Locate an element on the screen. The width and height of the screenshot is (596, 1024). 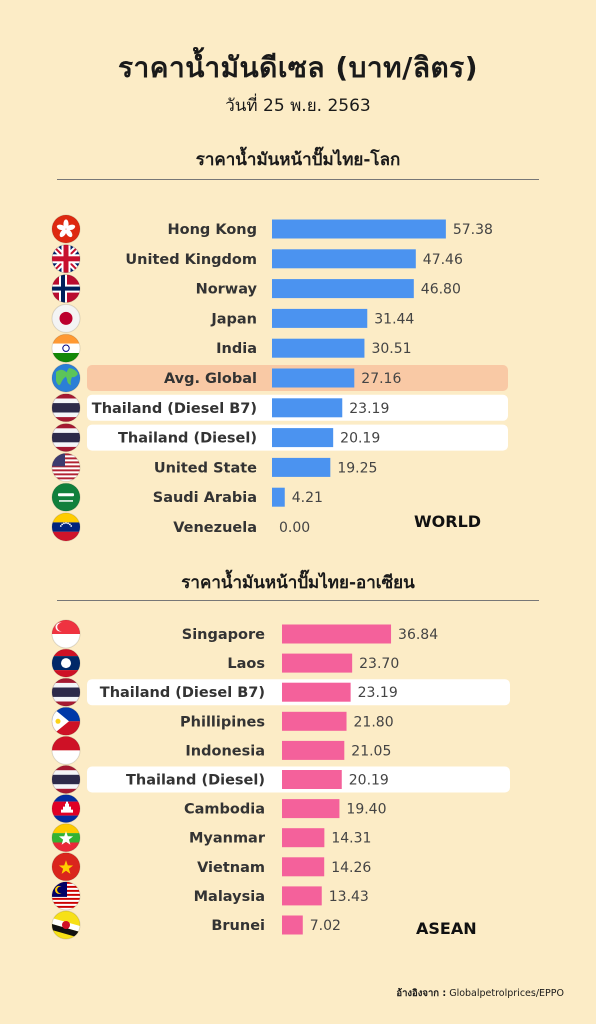
asean-value-label: 23.19 is located at coordinates (378, 693).